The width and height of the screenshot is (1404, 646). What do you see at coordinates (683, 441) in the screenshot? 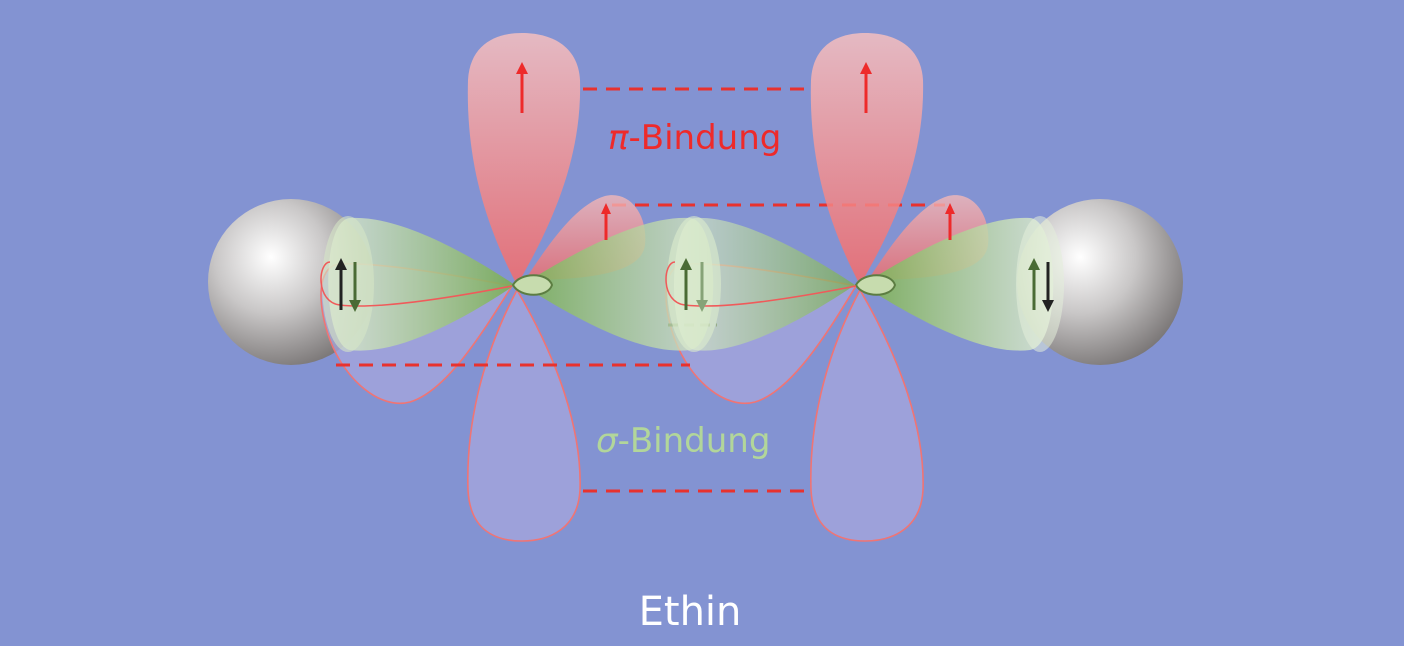
I see `sigma-bond-label: σ-Bindung` at bounding box center [683, 441].